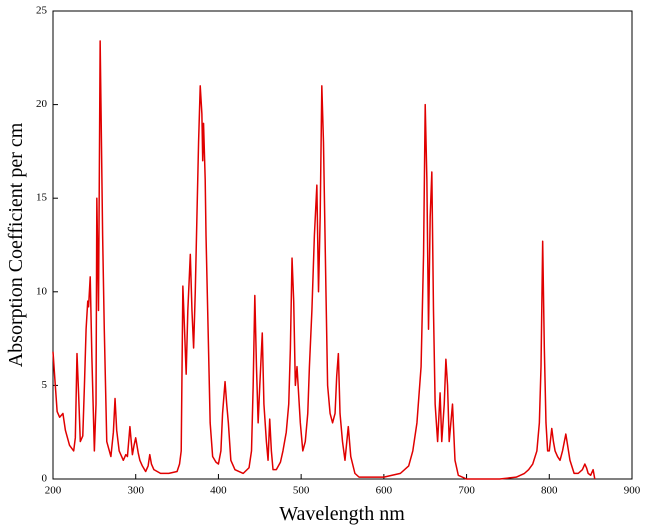  What do you see at coordinates (632, 491) in the screenshot?
I see `x-tick-label: 900` at bounding box center [632, 491].